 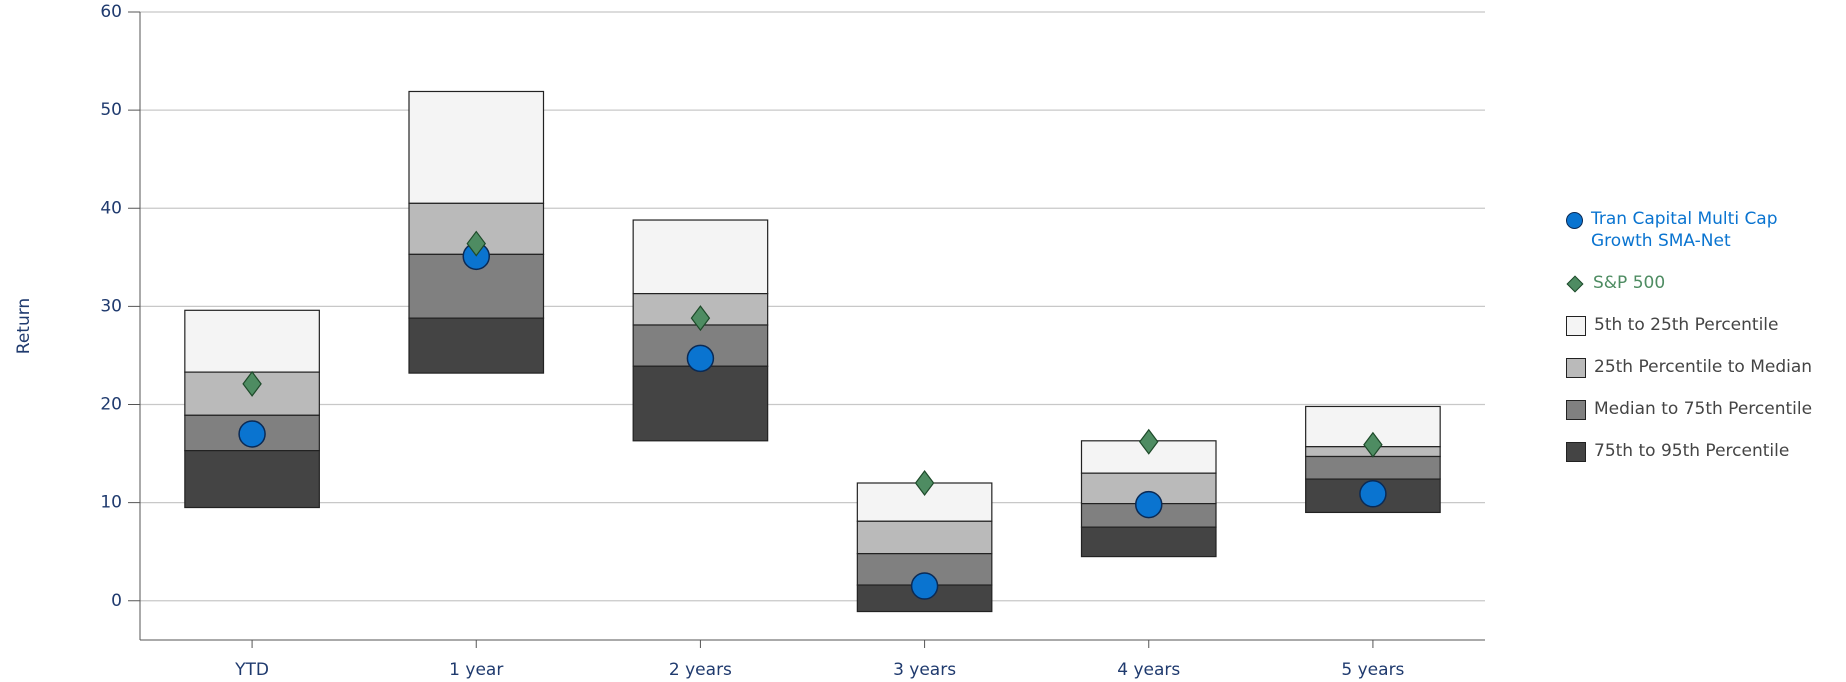 I want to click on y-tick-label: 30, so click(x=111, y=306).